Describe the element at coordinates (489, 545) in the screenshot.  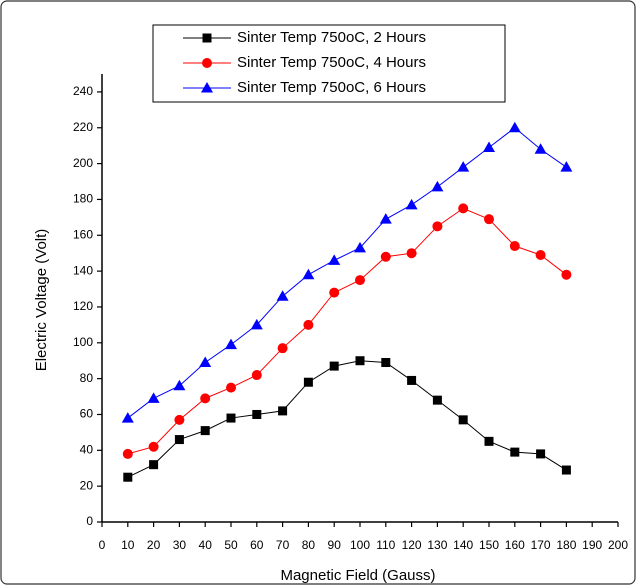
I see `x-tick-label: 150` at that location.